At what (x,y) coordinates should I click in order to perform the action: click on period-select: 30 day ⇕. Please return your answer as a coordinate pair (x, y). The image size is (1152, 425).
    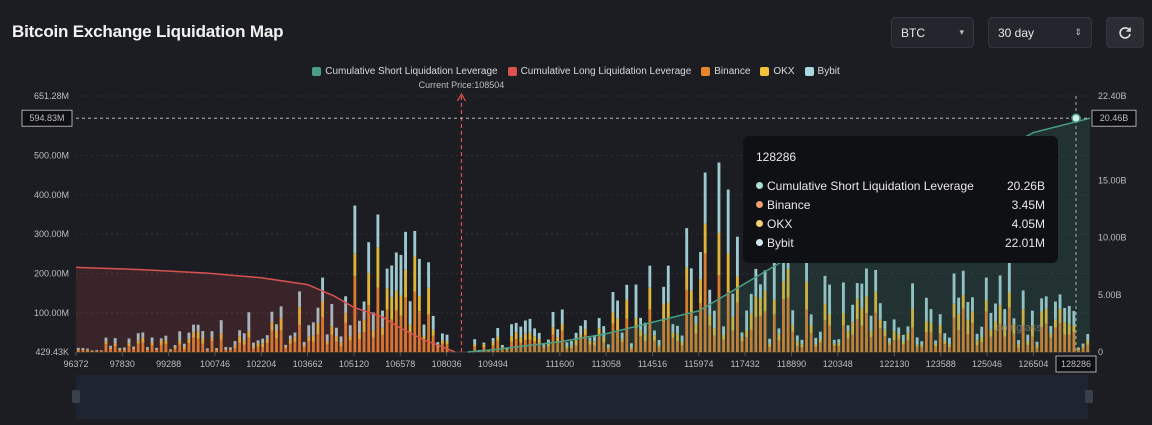
    Looking at the image, I should click on (1040, 32).